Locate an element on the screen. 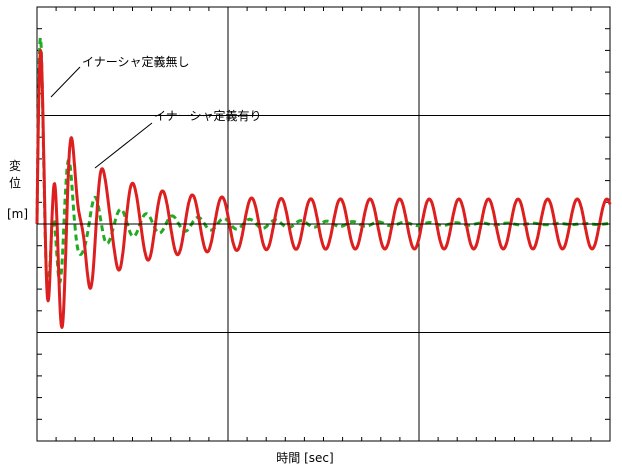  x-axis-label: 時間 [sec] is located at coordinates (304, 458).